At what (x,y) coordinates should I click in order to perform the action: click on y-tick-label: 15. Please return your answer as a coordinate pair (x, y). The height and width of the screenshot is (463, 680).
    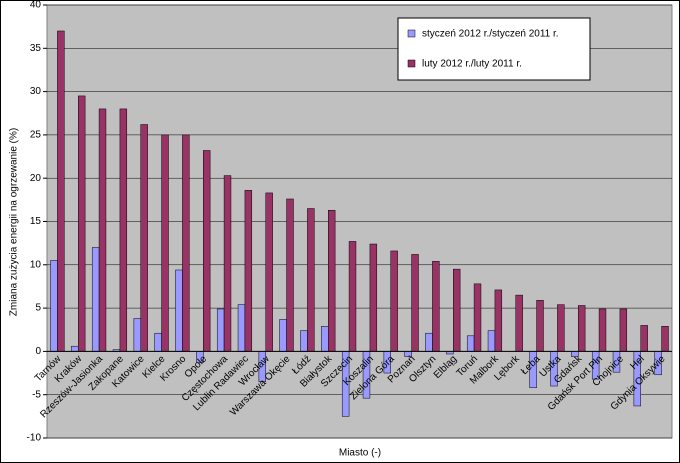
    Looking at the image, I should click on (36, 221).